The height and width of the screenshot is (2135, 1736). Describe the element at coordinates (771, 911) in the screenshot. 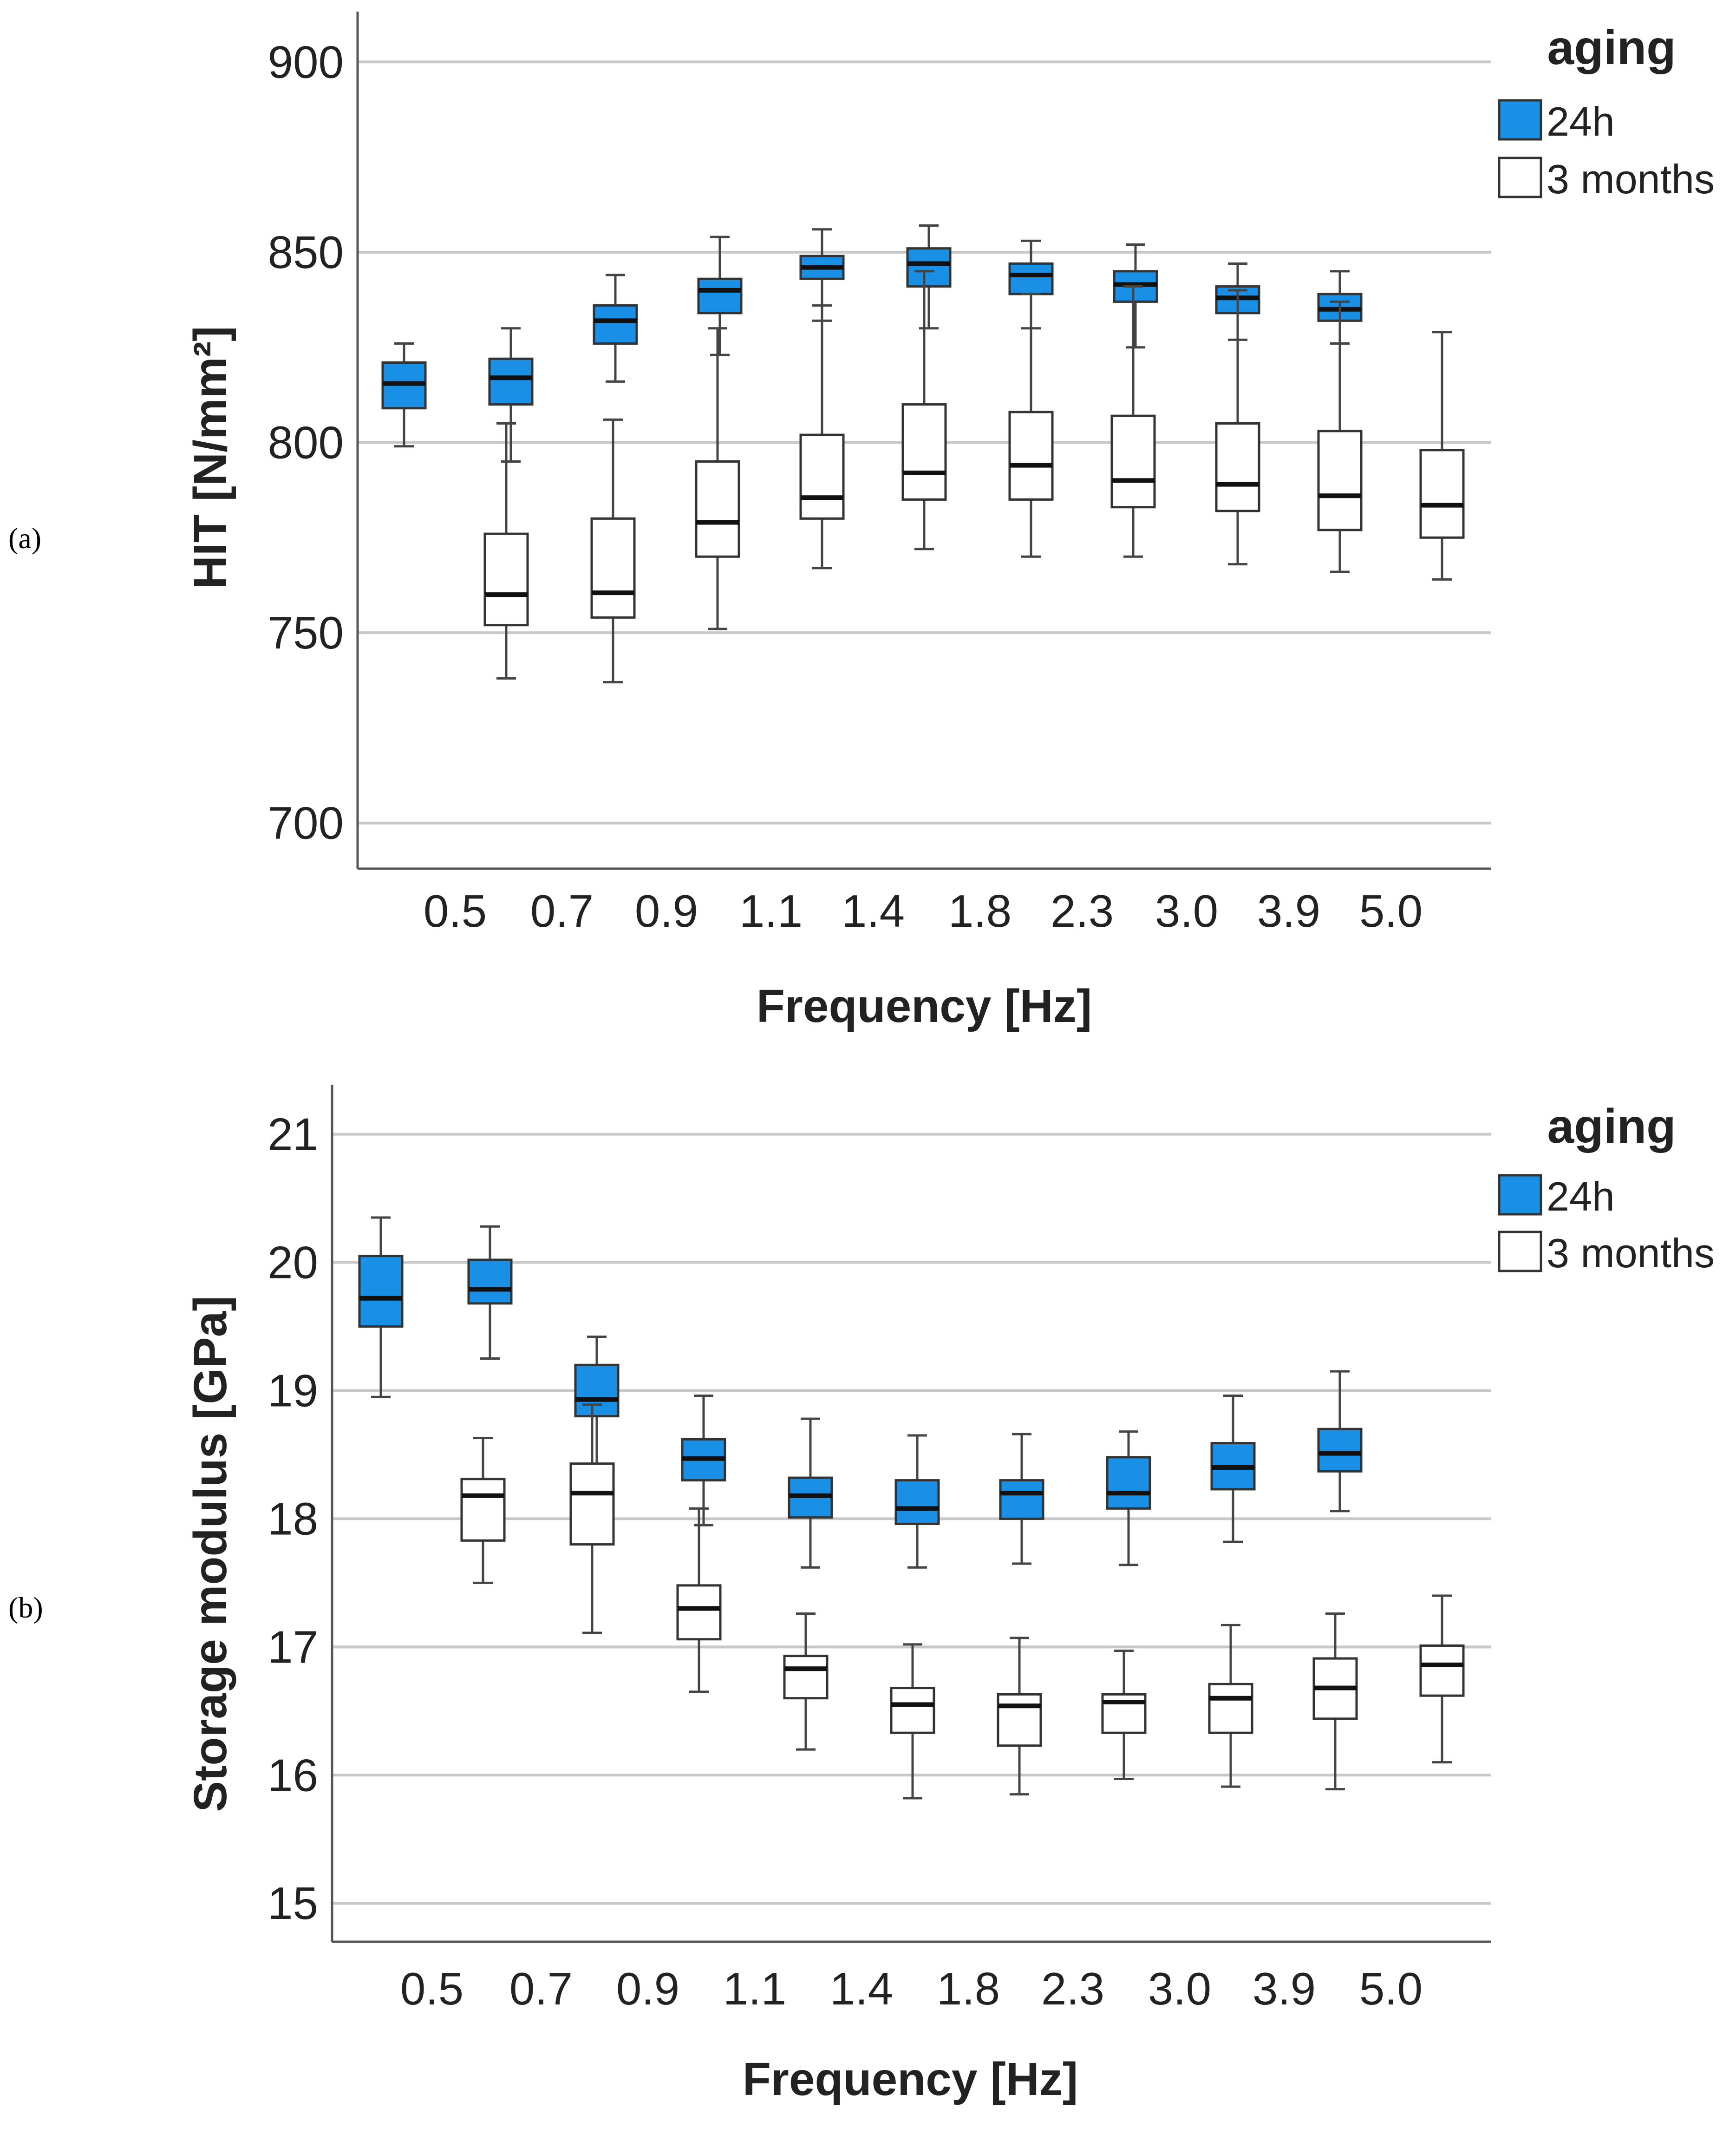

I see `x-tick-label-a: 1.1` at that location.